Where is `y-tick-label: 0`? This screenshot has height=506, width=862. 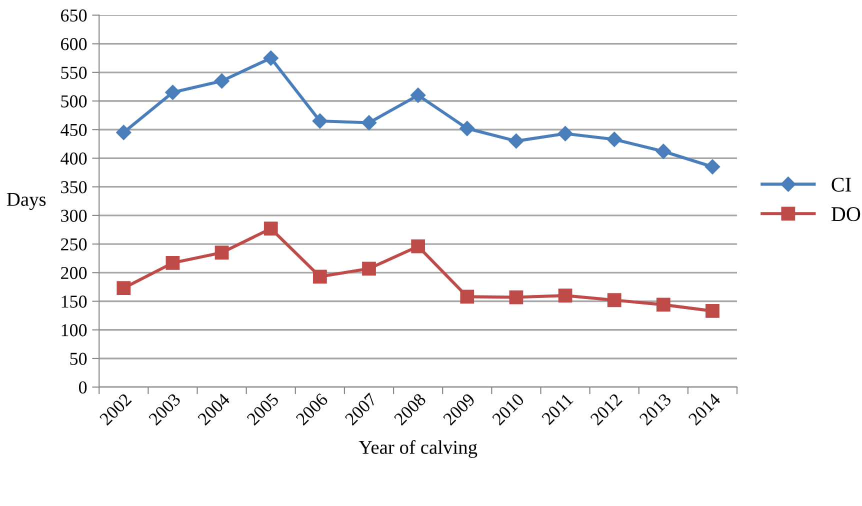
y-tick-label: 0 is located at coordinates (82, 387).